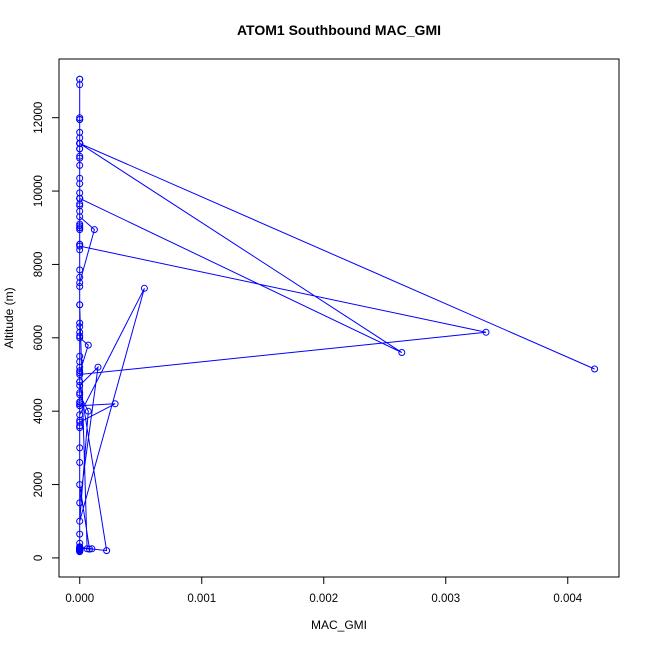 Image resolution: width=650 pixels, height=650 pixels. What do you see at coordinates (9, 317) in the screenshot?
I see `y-axis-label: Altitude (m)` at bounding box center [9, 317].